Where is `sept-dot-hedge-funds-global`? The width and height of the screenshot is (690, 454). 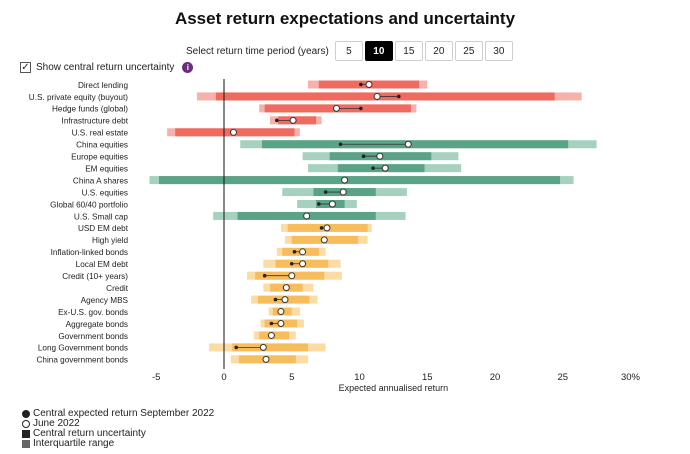 sept-dot-hedge-funds-global is located at coordinates (361, 108).